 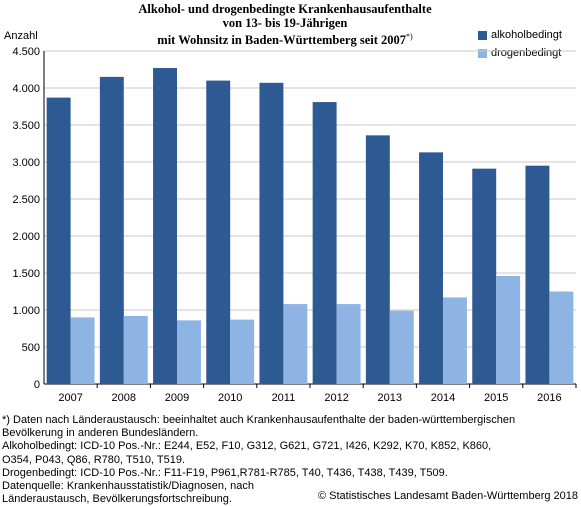 I want to click on bar-alkoholbedingt-2014, so click(x=431, y=268).